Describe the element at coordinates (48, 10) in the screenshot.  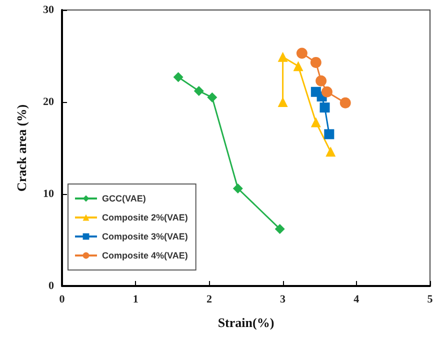
I see `y-tick-label: 30` at that location.